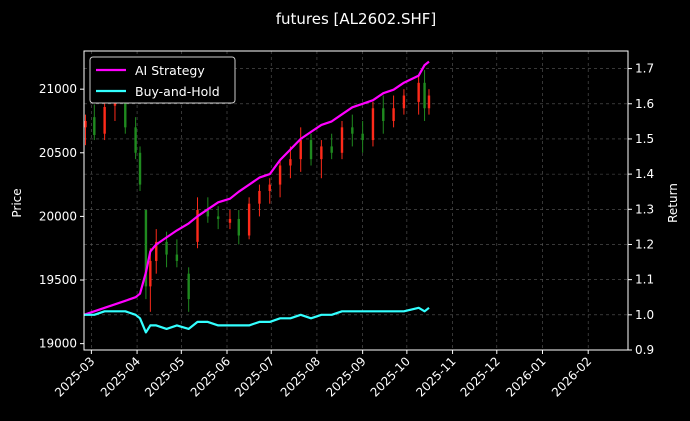  I want to click on y-tick-label: 20500, so click(58, 153).